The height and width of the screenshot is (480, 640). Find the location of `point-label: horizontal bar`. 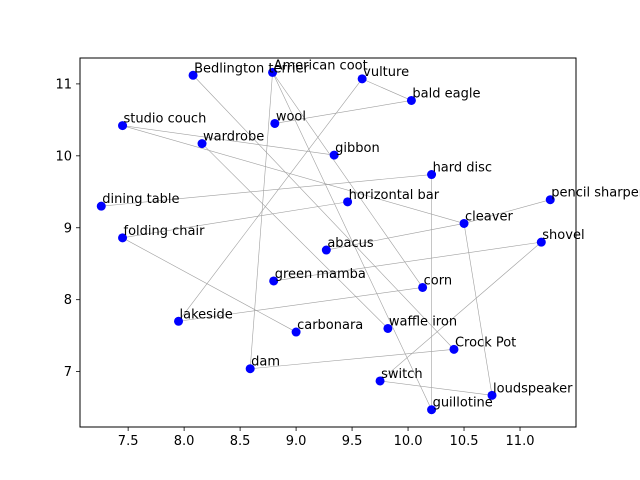

point-label: horizontal bar is located at coordinates (394, 195).